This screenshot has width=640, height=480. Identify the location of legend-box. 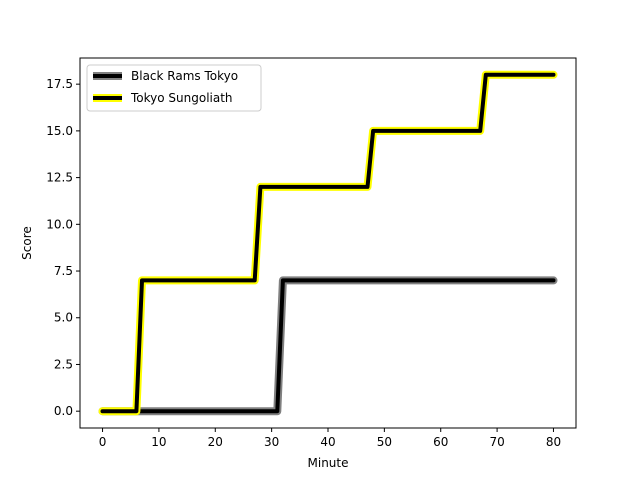
(174, 88).